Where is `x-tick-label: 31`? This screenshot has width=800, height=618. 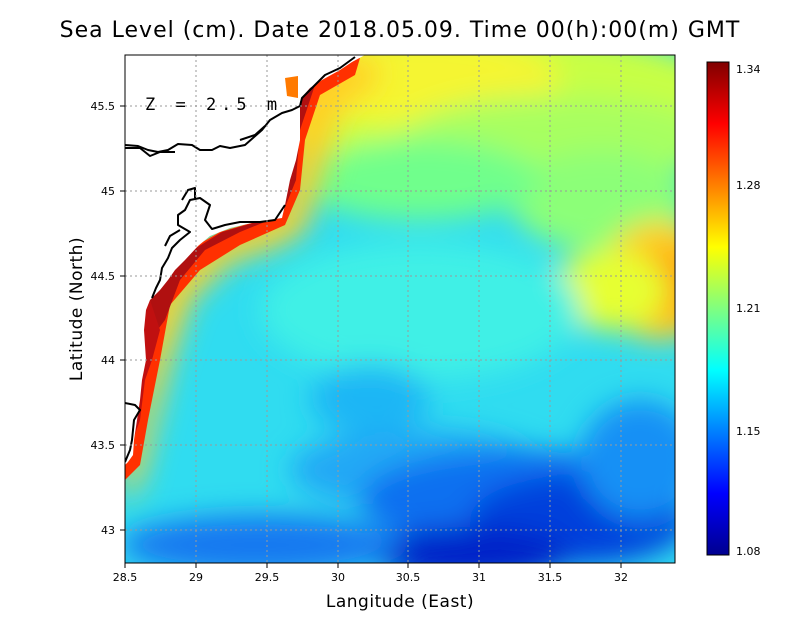 x-tick-label: 31 is located at coordinates (479, 577).